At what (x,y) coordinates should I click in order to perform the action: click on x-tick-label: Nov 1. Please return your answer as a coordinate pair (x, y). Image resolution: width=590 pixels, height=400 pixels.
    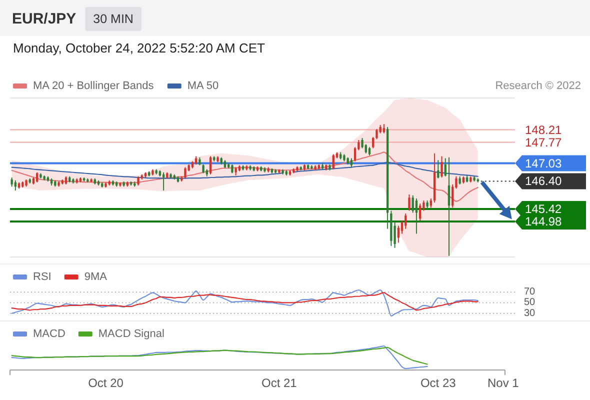
    Looking at the image, I should click on (504, 383).